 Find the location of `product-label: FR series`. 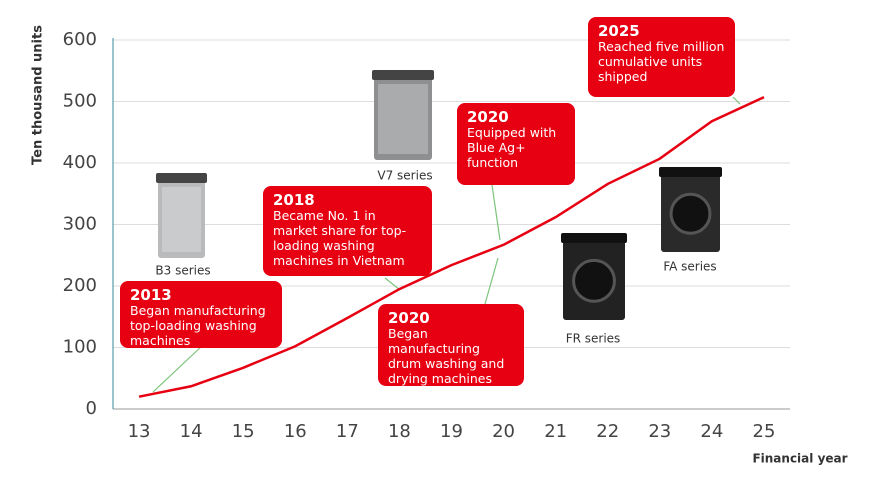

product-label: FR series is located at coordinates (593, 339).